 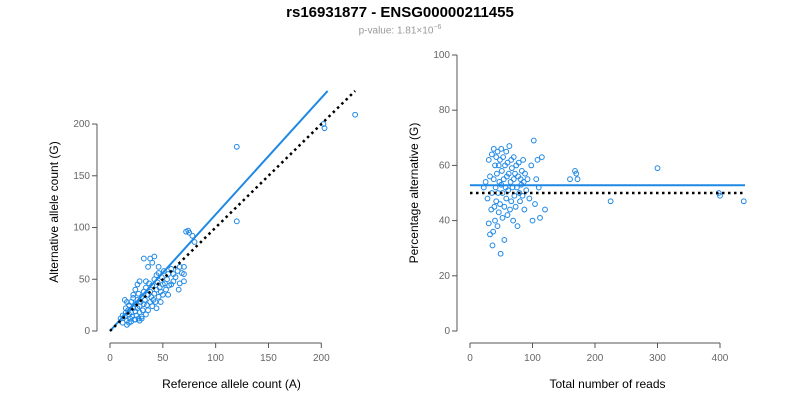 What do you see at coordinates (445, 165) in the screenshot?
I see `y-tick-label: 60` at bounding box center [445, 165].